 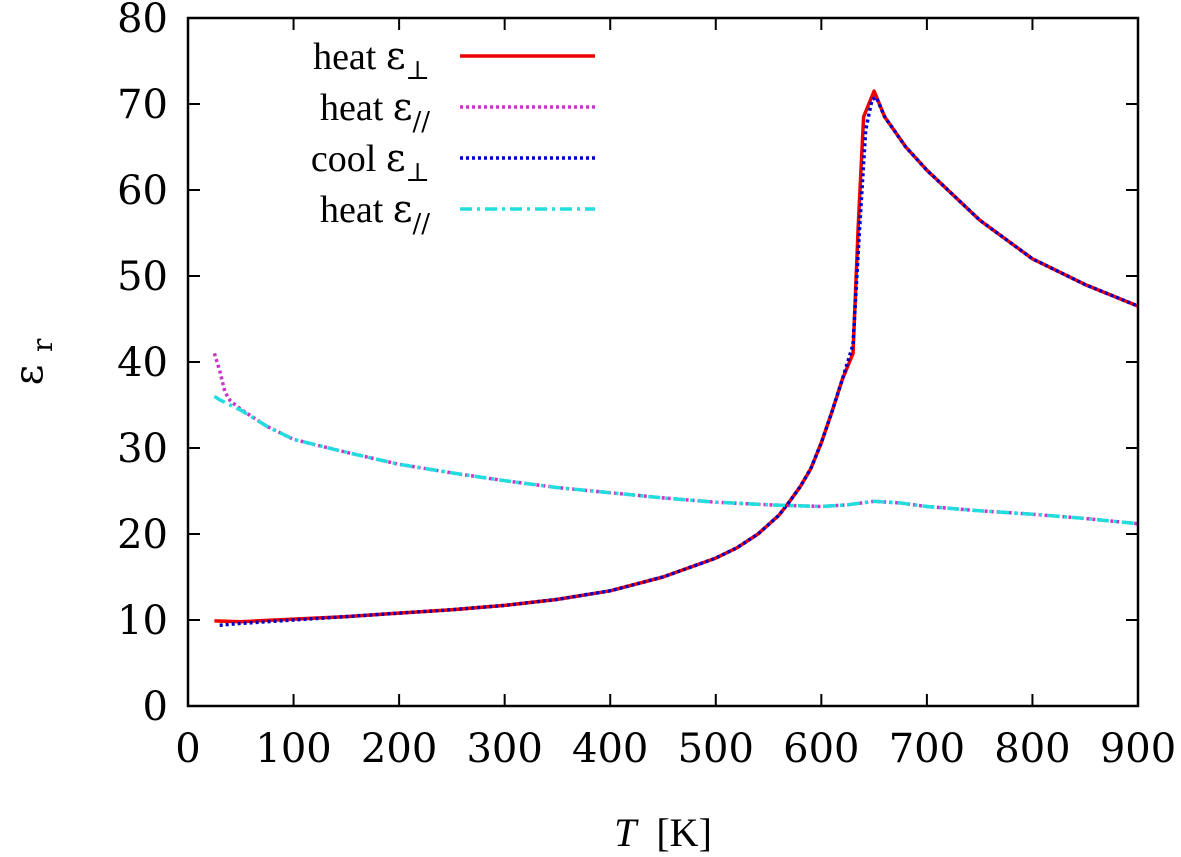 I want to click on legend-label-0: heat ε⊥, so click(x=371, y=60).